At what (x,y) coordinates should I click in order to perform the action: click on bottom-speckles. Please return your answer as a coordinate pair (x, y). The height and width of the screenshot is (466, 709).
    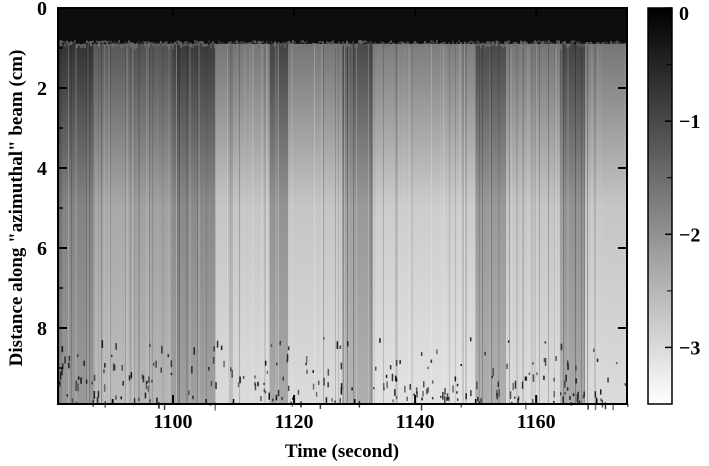
    Looking at the image, I should click on (343, 374).